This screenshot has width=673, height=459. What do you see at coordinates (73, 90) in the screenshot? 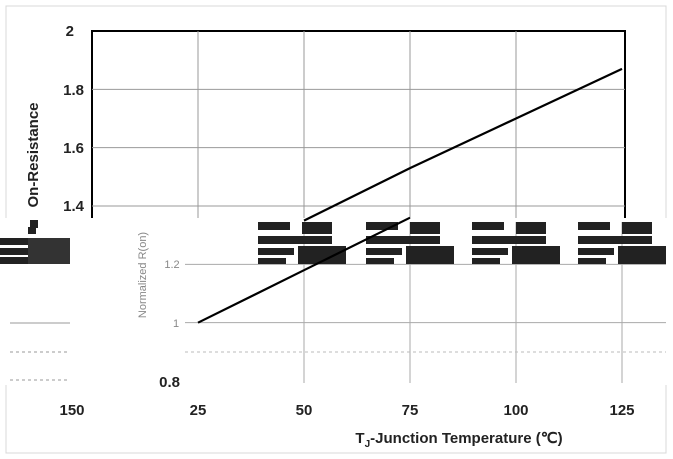
I see `y-tick-1-8: 1.8` at bounding box center [73, 90].